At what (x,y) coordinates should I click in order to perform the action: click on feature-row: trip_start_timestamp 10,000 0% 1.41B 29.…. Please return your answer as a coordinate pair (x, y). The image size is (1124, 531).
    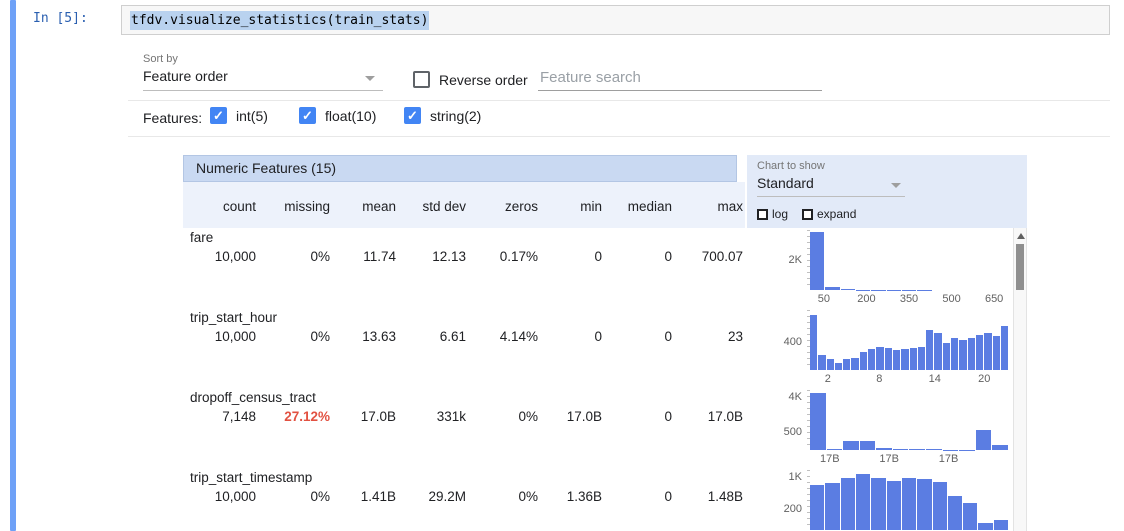
    Looking at the image, I should click on (464, 499).